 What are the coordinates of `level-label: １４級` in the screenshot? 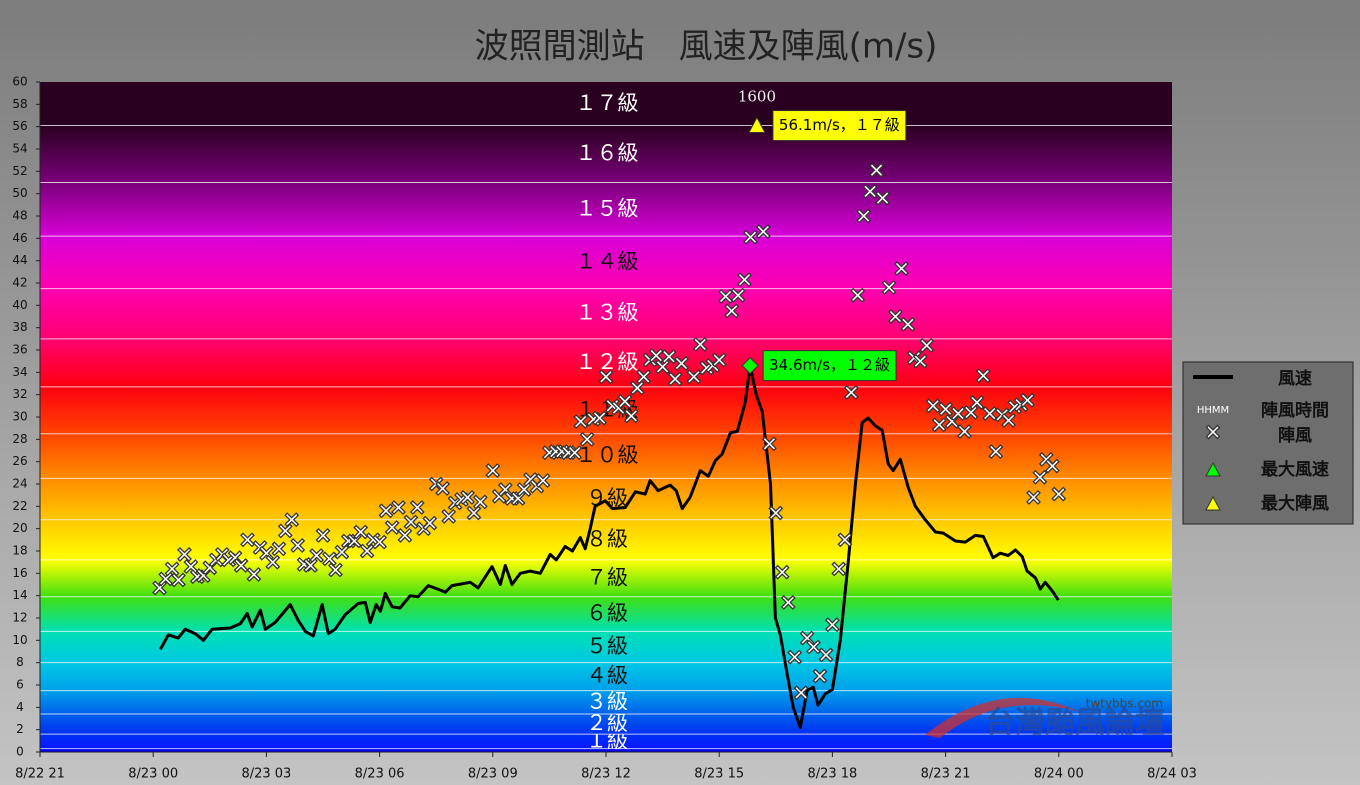 It's located at (607, 261).